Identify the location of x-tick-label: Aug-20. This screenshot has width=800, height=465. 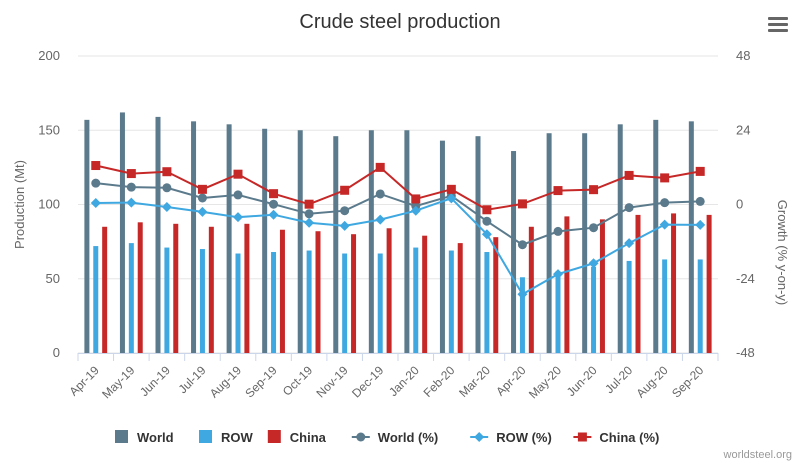
(652, 381).